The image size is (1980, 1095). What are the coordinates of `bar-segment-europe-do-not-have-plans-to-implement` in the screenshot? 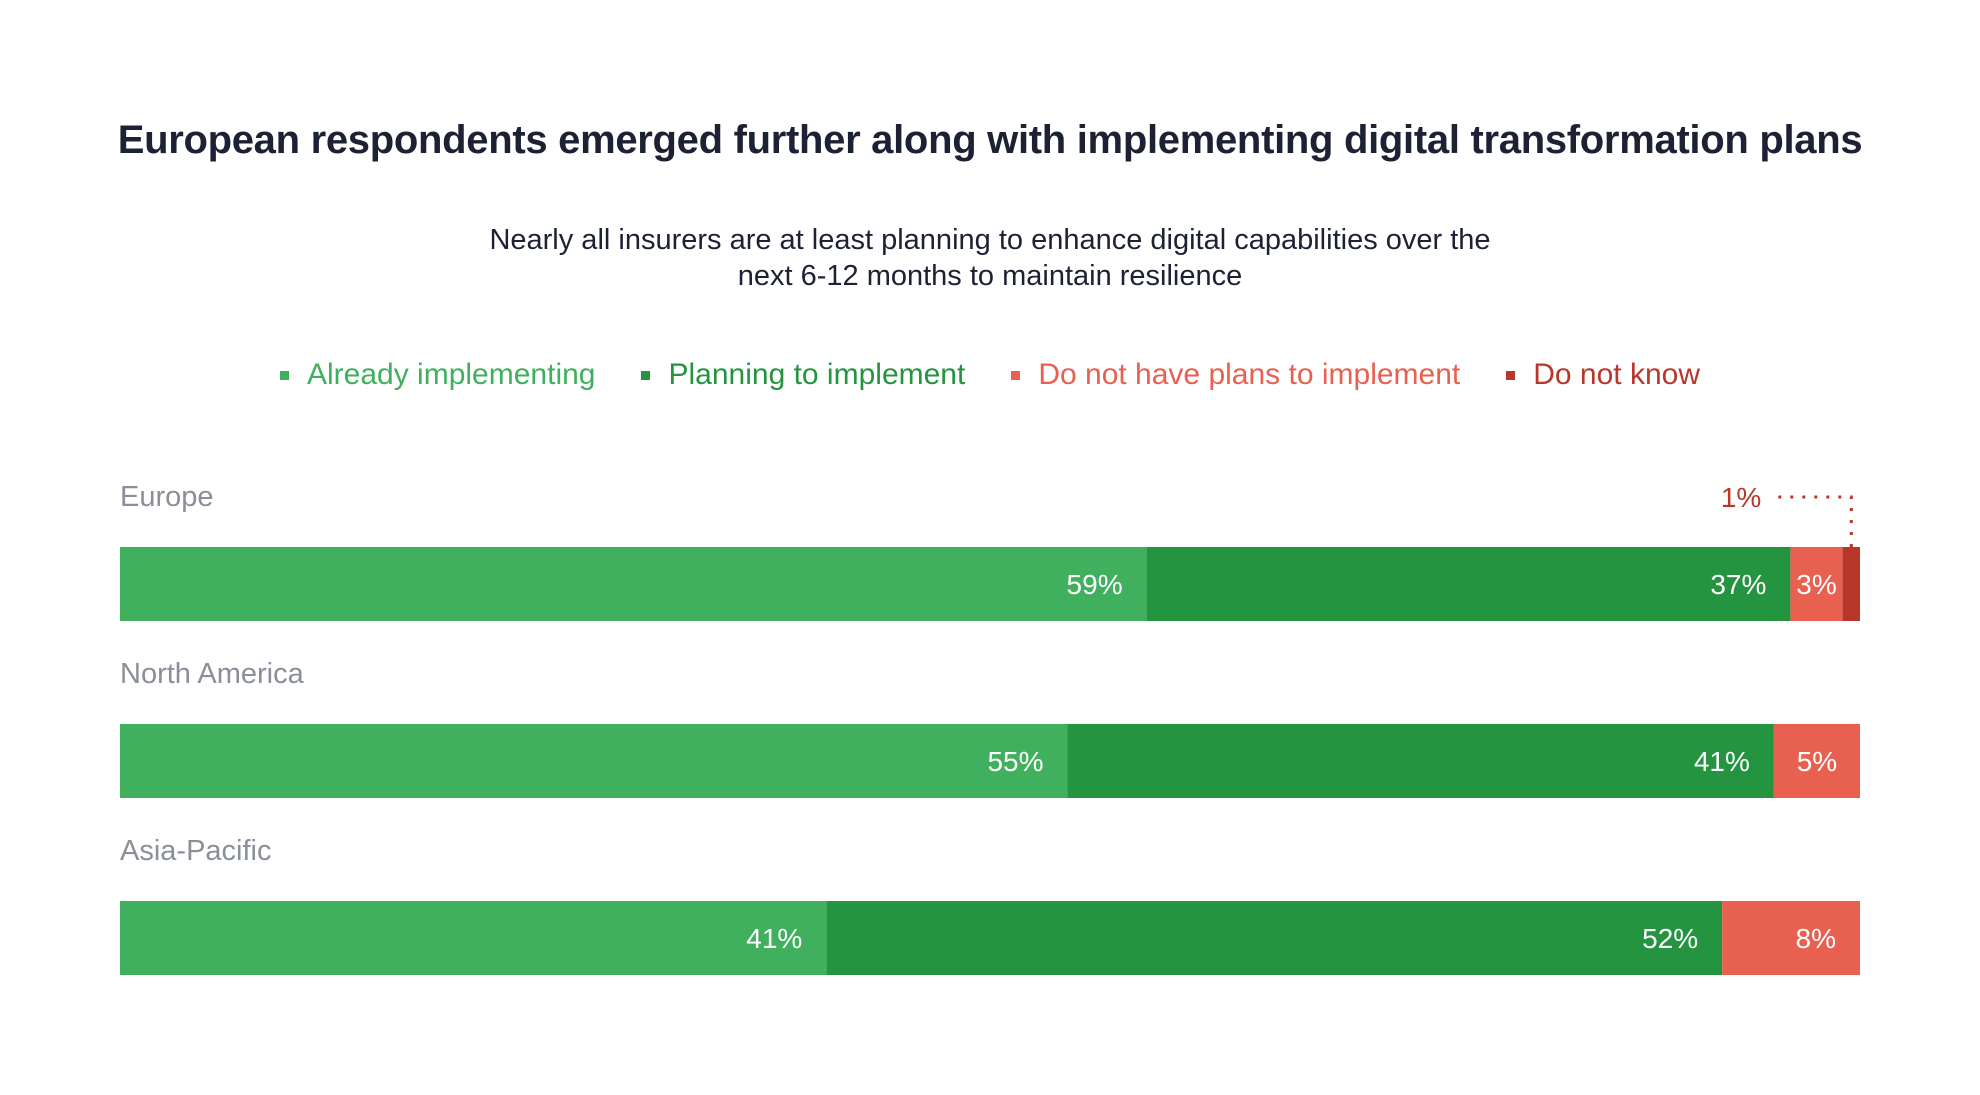 It's located at (1816, 584).